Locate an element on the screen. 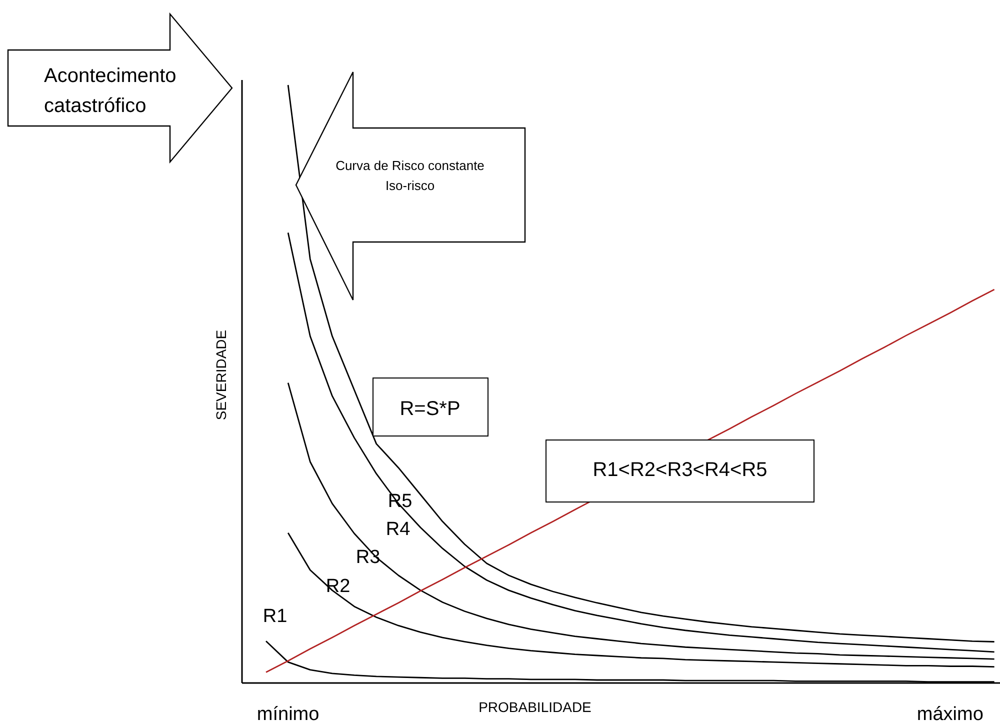 The image size is (1000, 727). annotation: R=S*P is located at coordinates (430, 409).